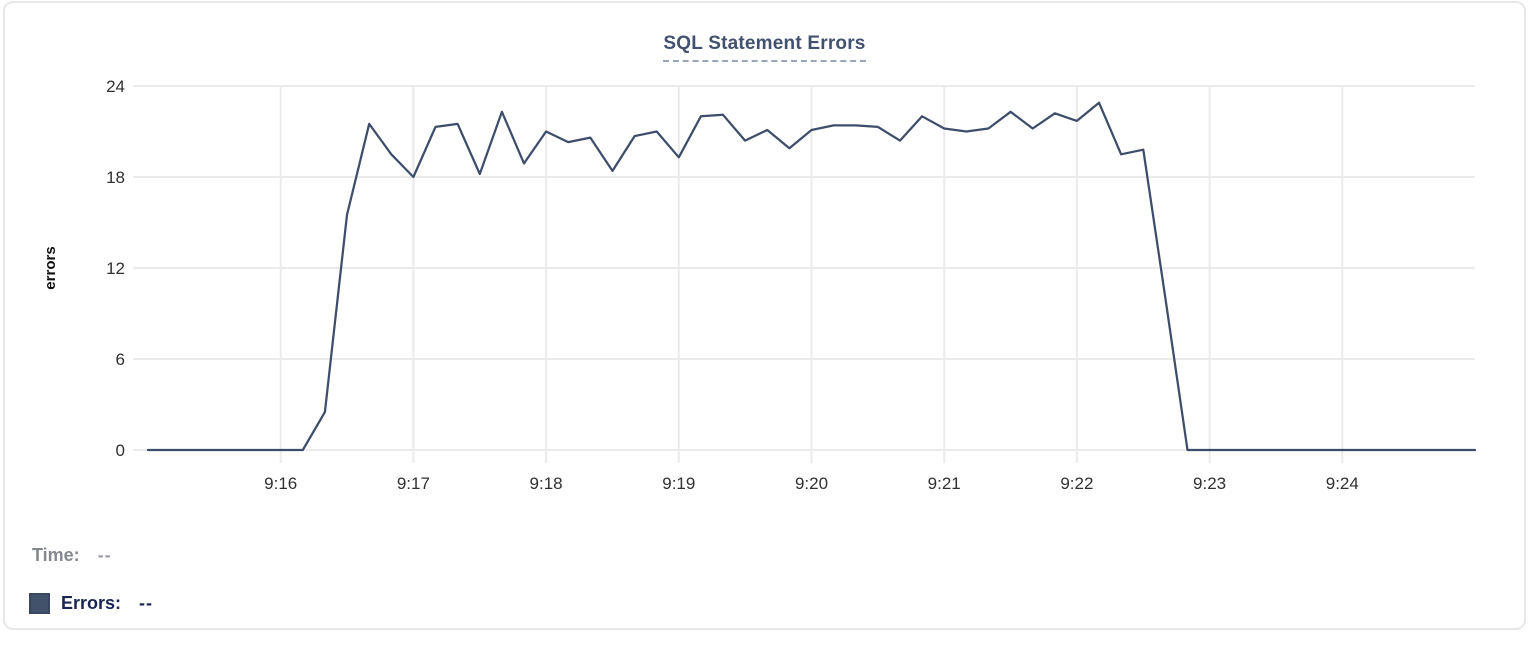 The width and height of the screenshot is (1528, 652). What do you see at coordinates (39, 603) in the screenshot?
I see `errors-series-swatch` at bounding box center [39, 603].